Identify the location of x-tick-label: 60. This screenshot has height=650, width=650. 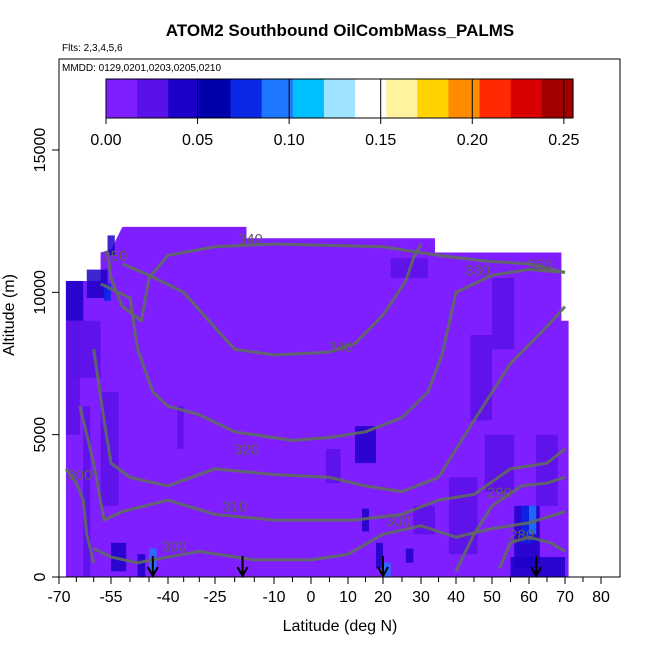
(529, 597).